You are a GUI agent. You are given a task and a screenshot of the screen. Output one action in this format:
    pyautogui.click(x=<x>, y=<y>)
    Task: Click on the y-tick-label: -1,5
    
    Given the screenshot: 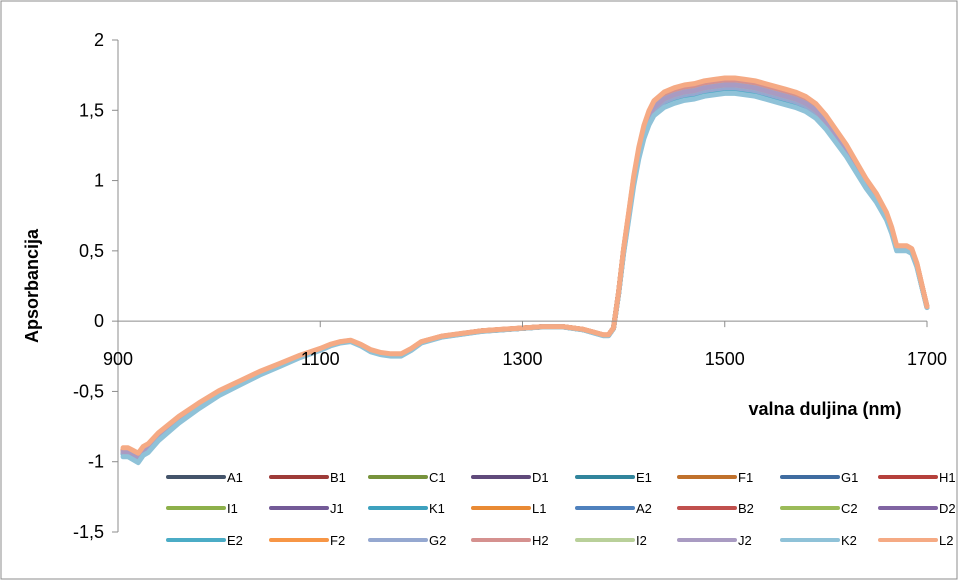 What is the action you would take?
    pyautogui.click(x=88, y=532)
    